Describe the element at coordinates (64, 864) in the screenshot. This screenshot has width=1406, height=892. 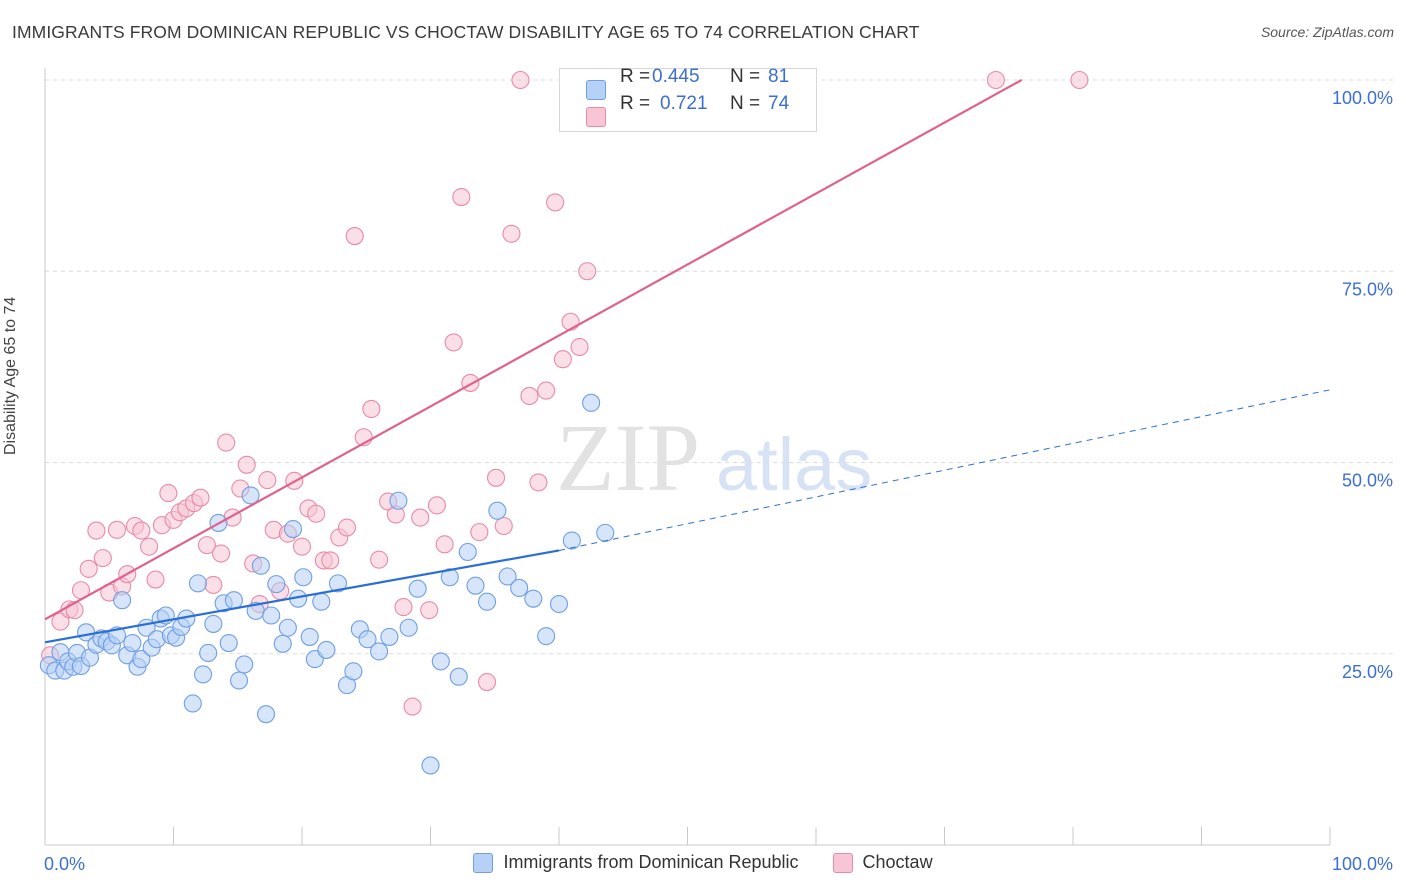
I see `x-tick-label-min: 0.0%` at that location.